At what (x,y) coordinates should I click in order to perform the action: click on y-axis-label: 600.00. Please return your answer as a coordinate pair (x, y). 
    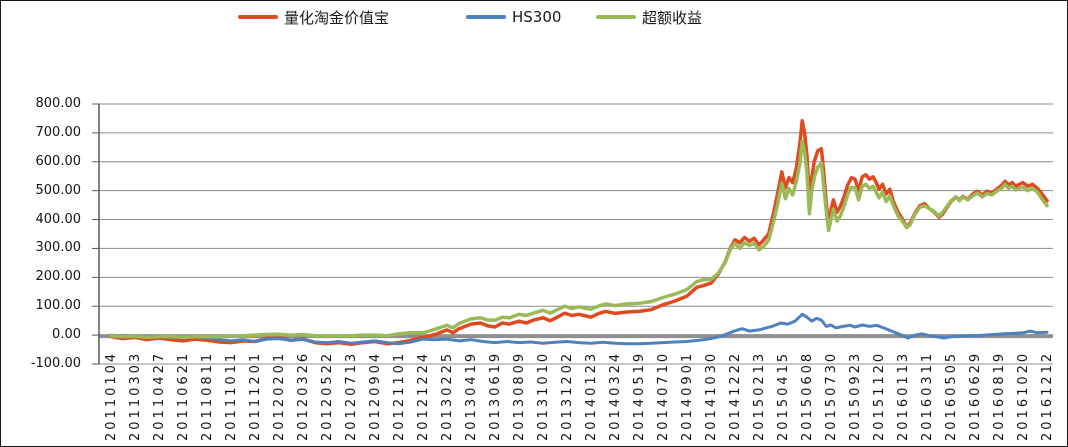
    Looking at the image, I should click on (58, 161).